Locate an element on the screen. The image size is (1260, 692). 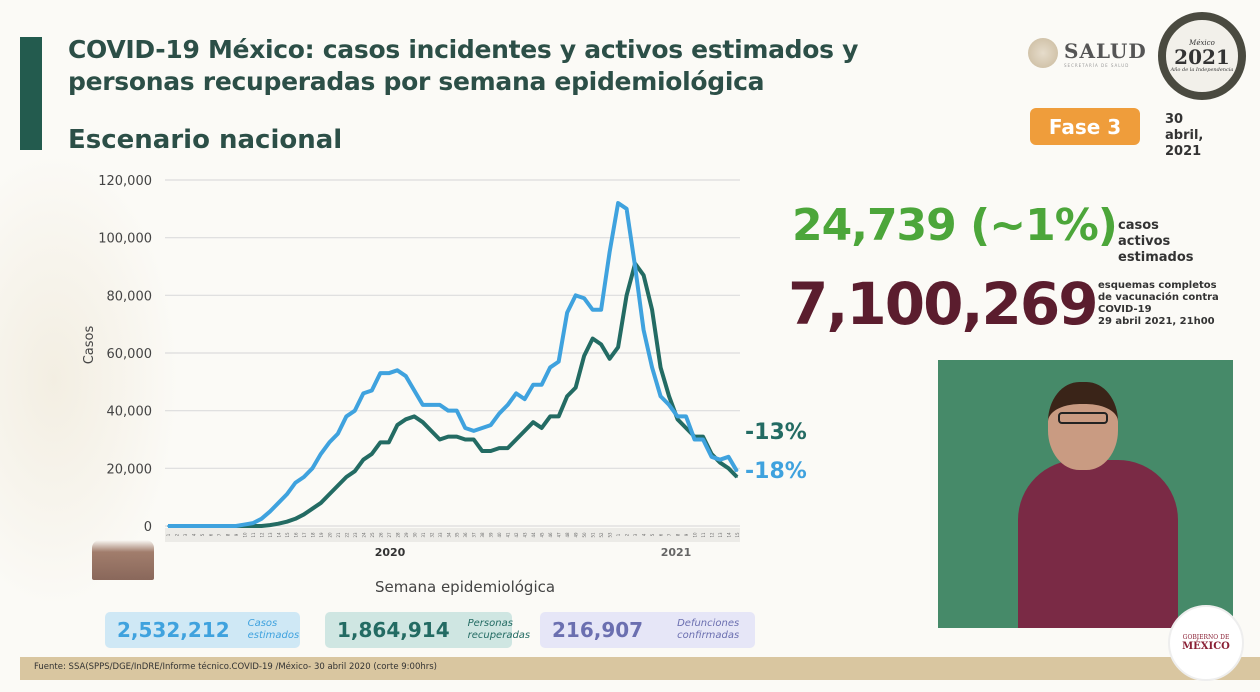
x-tick-label: 13 is located at coordinates (720, 535).